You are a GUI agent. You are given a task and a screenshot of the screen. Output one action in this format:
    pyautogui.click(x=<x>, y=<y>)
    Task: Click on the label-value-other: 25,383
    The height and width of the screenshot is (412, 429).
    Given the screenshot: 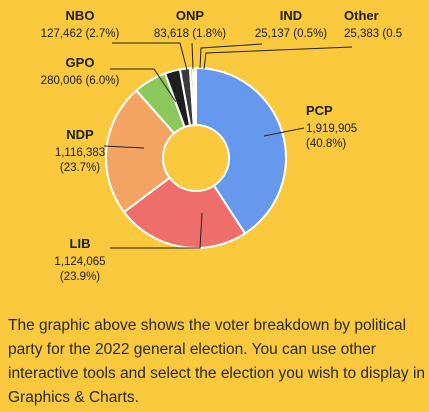 What is the action you would take?
    pyautogui.click(x=363, y=34)
    